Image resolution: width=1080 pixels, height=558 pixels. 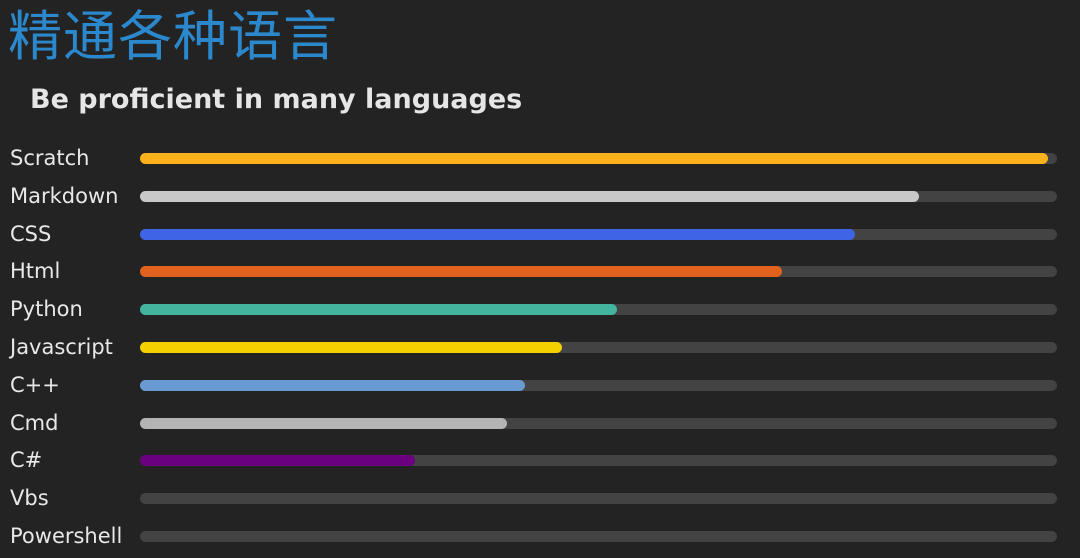 What do you see at coordinates (61, 346) in the screenshot?
I see `bar-label: Javascript` at bounding box center [61, 346].